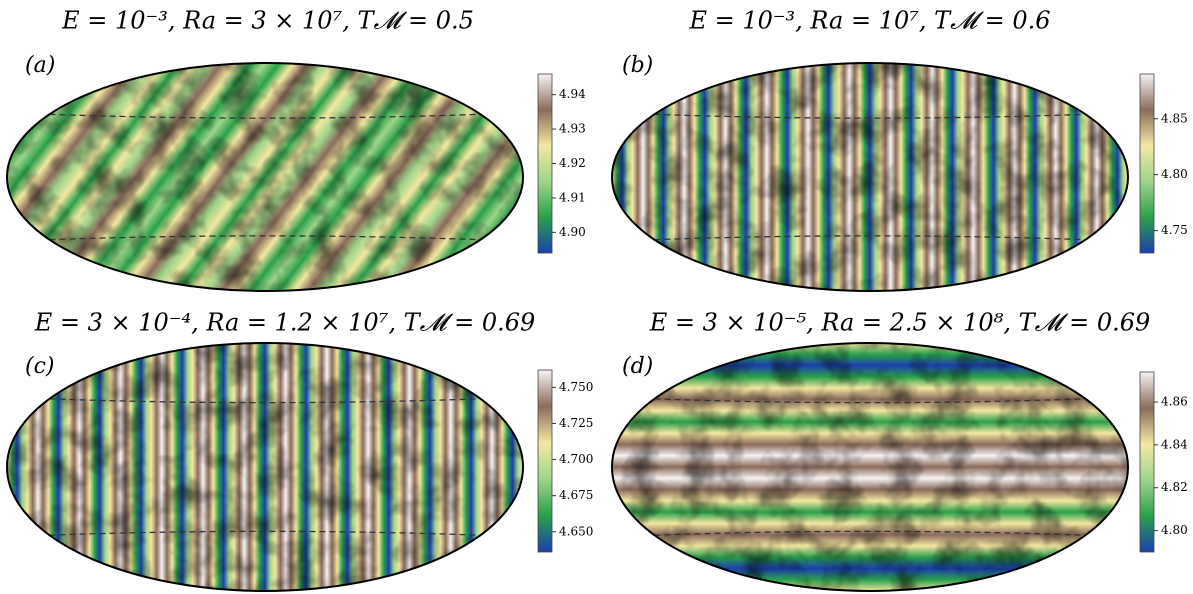 The height and width of the screenshot is (594, 1193). I want to click on panel-label: (a), so click(40, 65).